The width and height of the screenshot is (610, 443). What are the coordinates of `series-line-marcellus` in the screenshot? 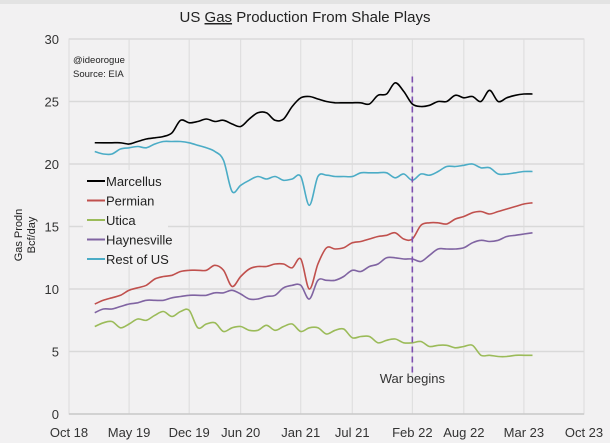 It's located at (313, 113).